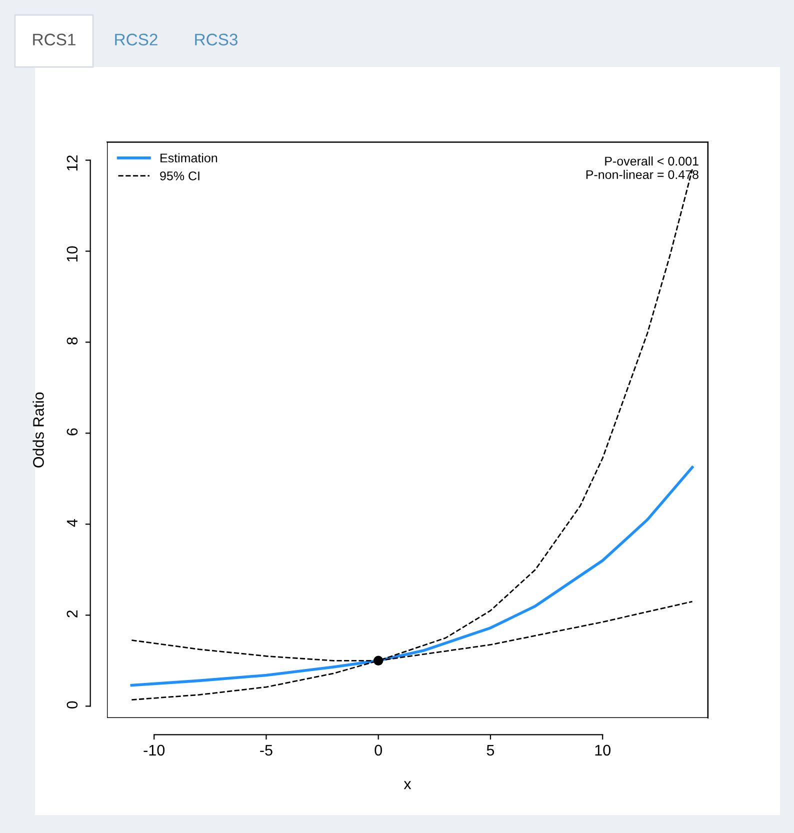  What do you see at coordinates (38, 430) in the screenshot?
I see `y-axis-title: Odds Ratio` at bounding box center [38, 430].